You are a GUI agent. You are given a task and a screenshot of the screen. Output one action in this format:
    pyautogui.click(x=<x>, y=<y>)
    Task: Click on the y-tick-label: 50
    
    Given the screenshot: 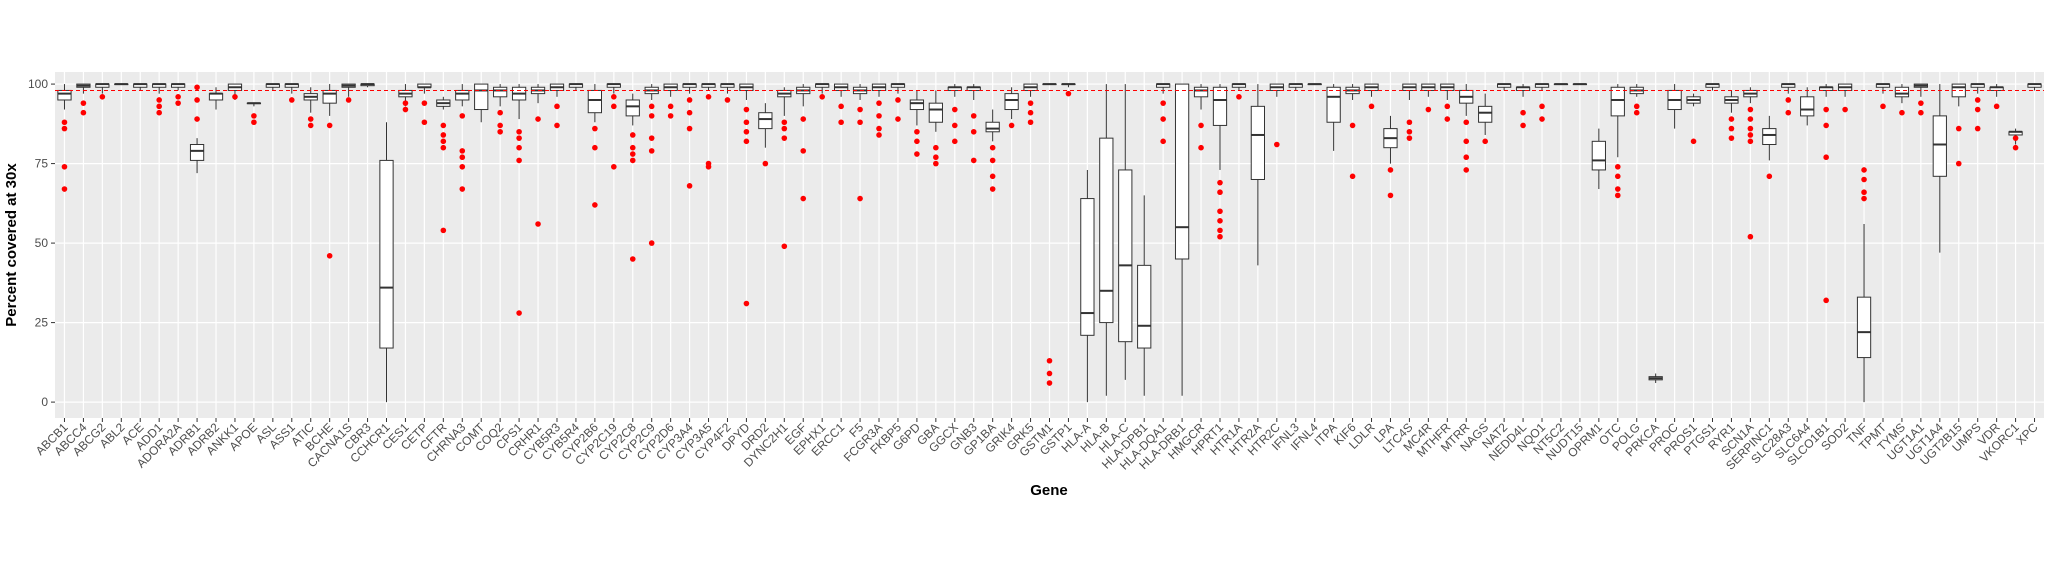 What is the action you would take?
    pyautogui.click(x=42, y=243)
    